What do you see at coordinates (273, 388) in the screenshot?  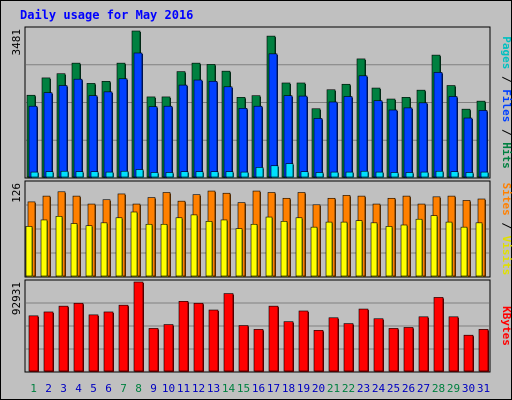 I see `x-tick-label: 17` at bounding box center [273, 388].